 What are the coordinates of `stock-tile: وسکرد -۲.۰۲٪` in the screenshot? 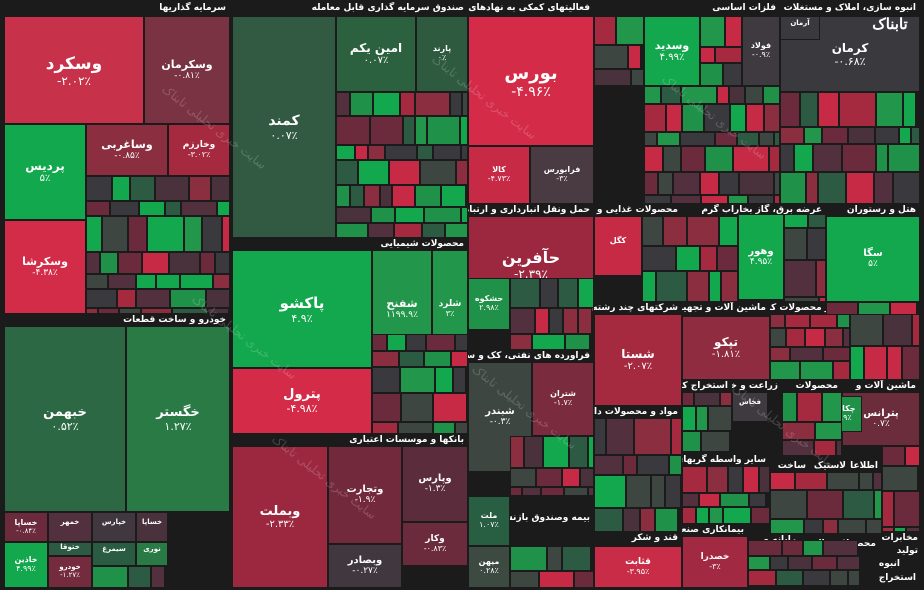 It's located at (74, 70).